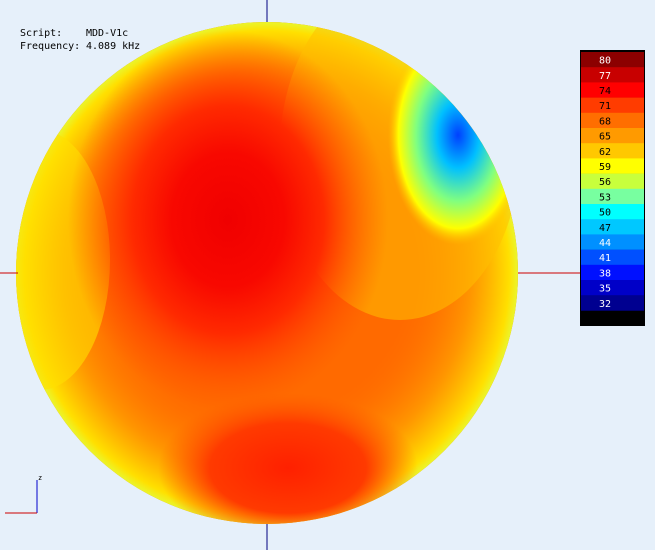 The height and width of the screenshot is (550, 655). I want to click on colorbar-label: 44, so click(605, 243).